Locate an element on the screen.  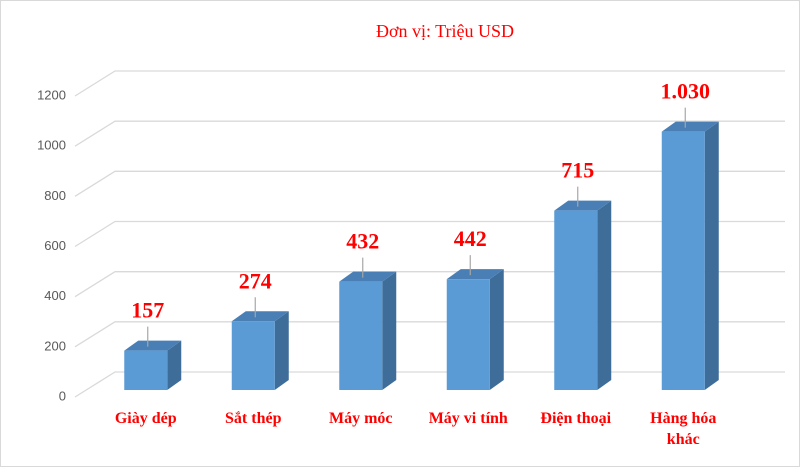
value-label: 157 is located at coordinates (147, 310).